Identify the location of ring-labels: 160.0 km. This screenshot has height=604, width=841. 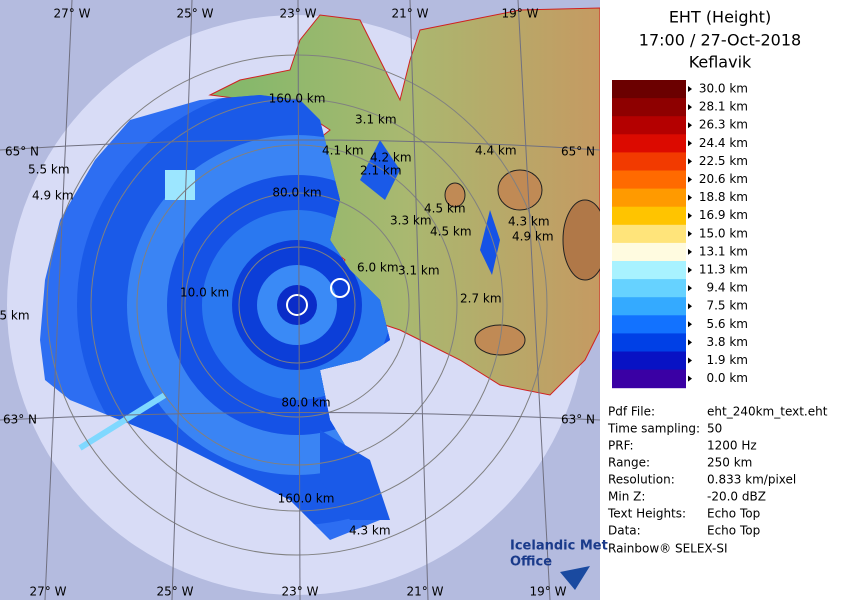
(306, 499).